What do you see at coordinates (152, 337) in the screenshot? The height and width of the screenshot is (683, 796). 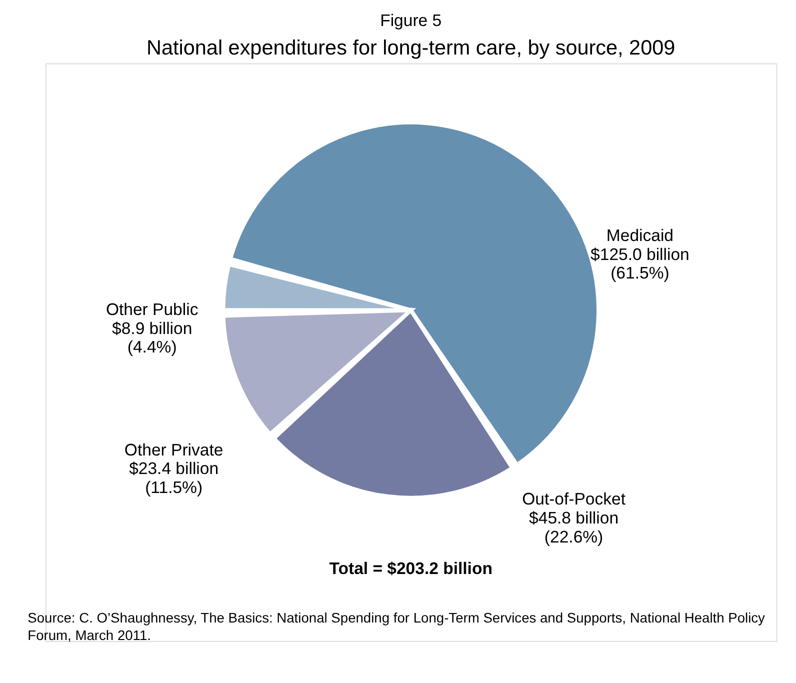 I see `data-label: $8.9 billion (4.4%)` at bounding box center [152, 337].